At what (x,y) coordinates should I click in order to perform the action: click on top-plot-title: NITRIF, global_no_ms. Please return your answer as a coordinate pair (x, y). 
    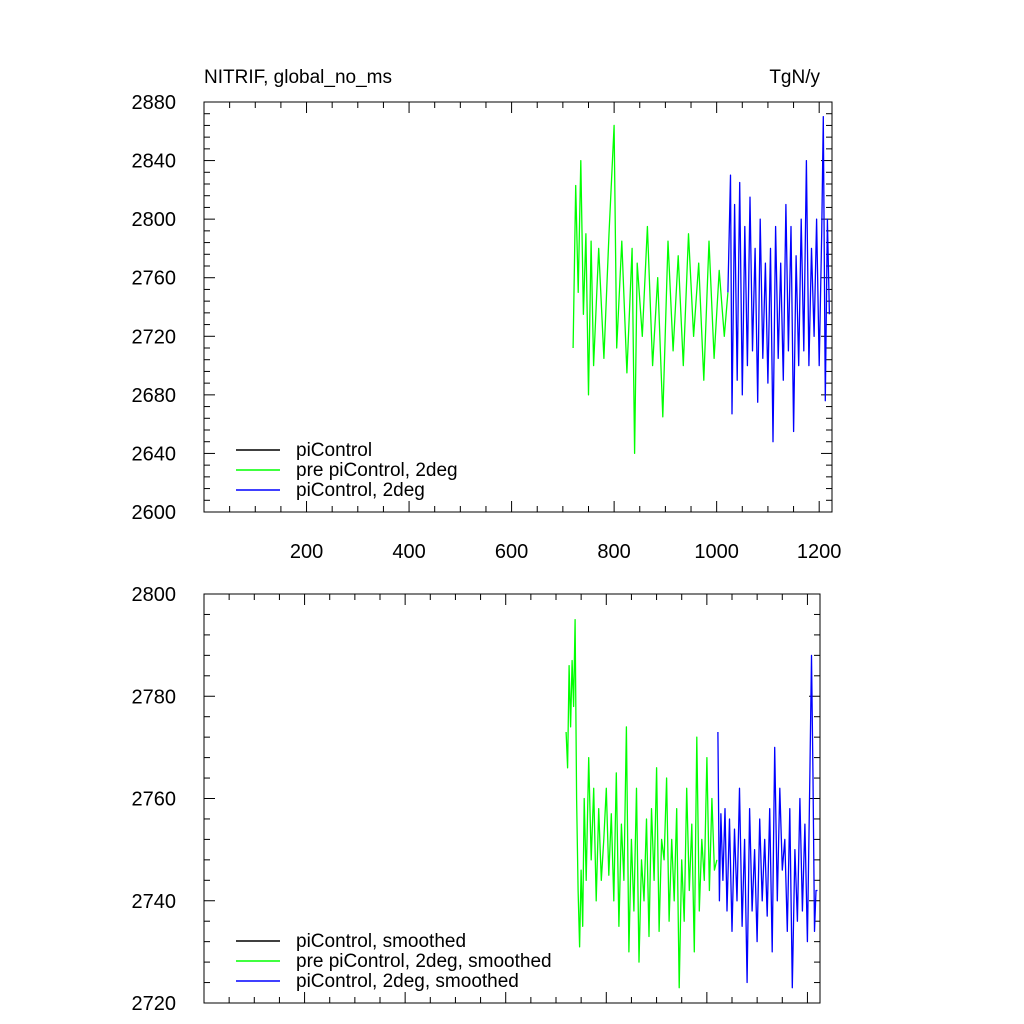
    Looking at the image, I should click on (298, 77).